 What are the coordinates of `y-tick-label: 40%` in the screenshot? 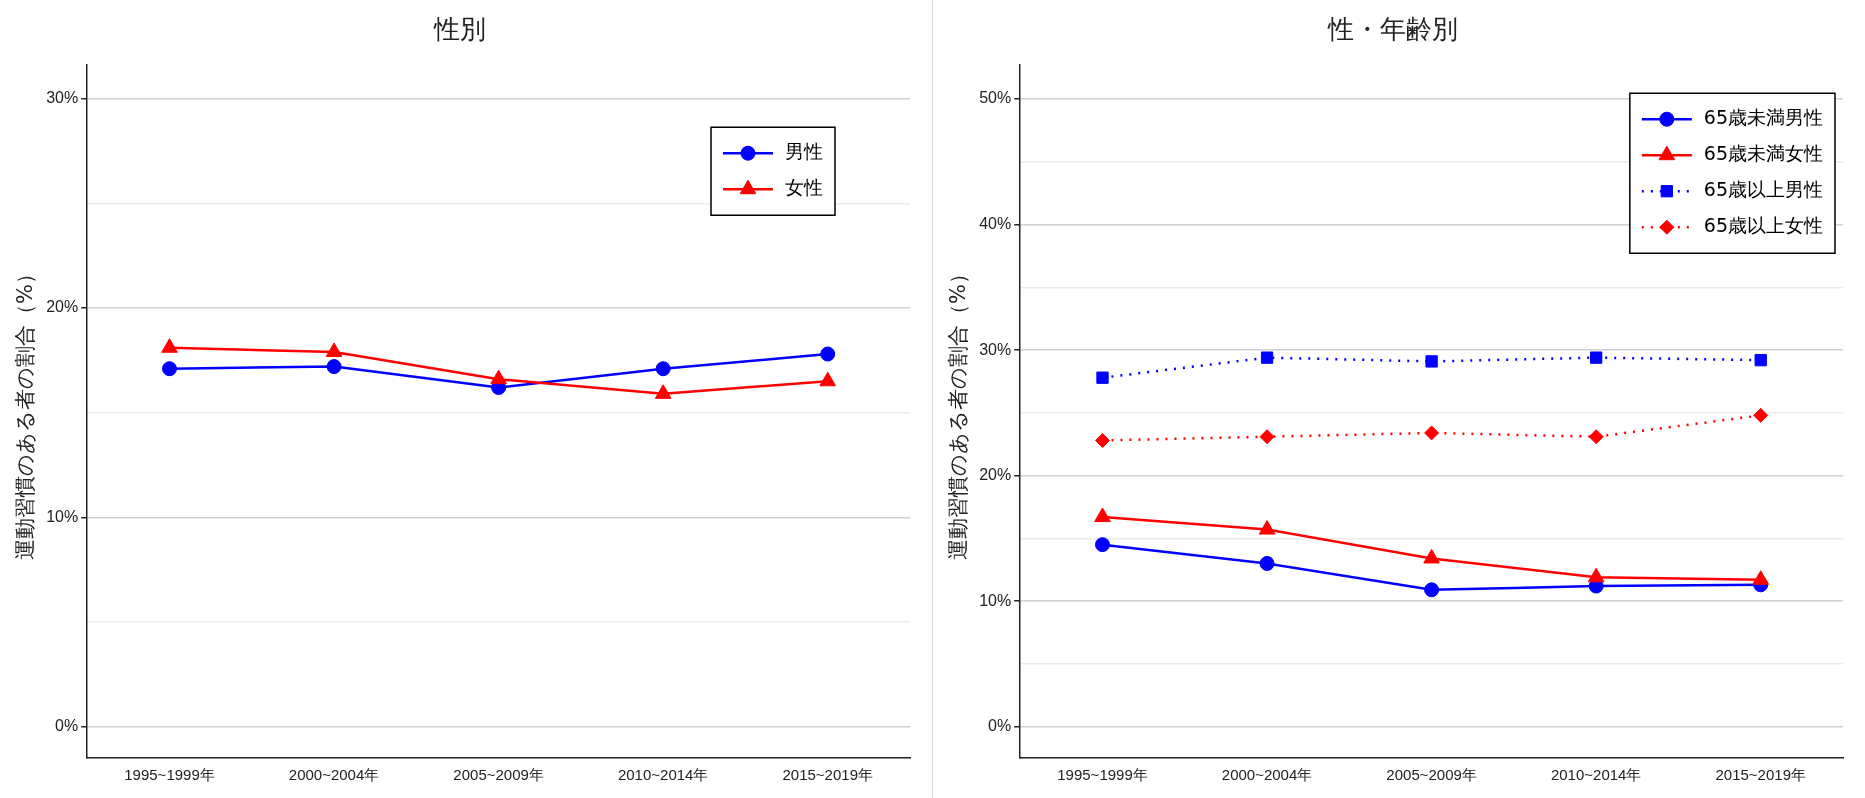 It's located at (995, 223).